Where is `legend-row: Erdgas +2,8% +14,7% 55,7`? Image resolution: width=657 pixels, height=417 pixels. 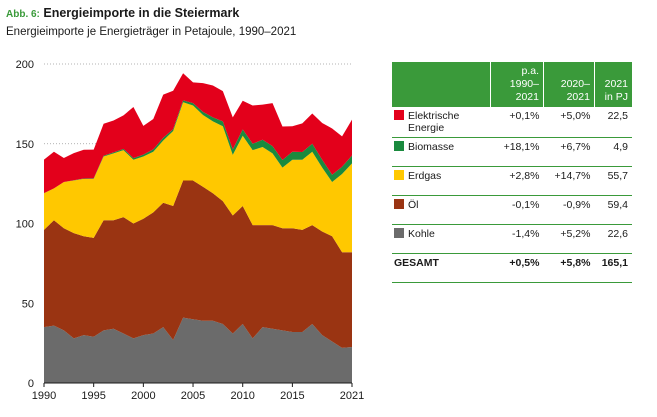 legend-row: Erdgas +2,8% +14,7% 55,7 is located at coordinates (512, 181).